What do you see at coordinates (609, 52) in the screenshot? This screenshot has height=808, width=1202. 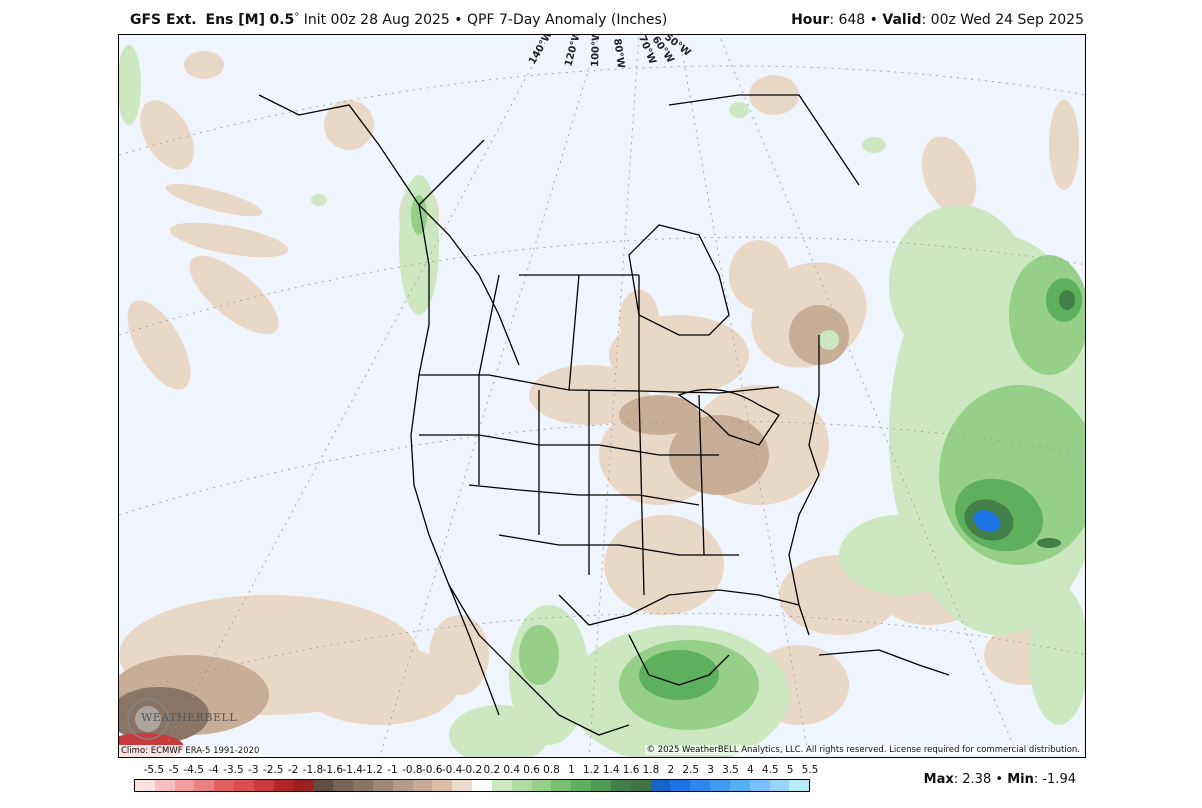 I see `longitude-labels: 140°W 120°W 100°W 80°W 70°W 60°W 50°W` at bounding box center [609, 52].